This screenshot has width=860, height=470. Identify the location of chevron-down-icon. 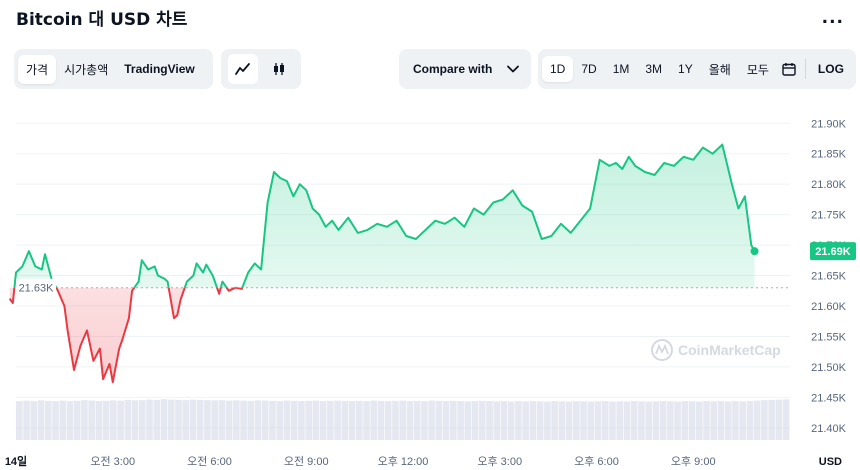
(513, 69).